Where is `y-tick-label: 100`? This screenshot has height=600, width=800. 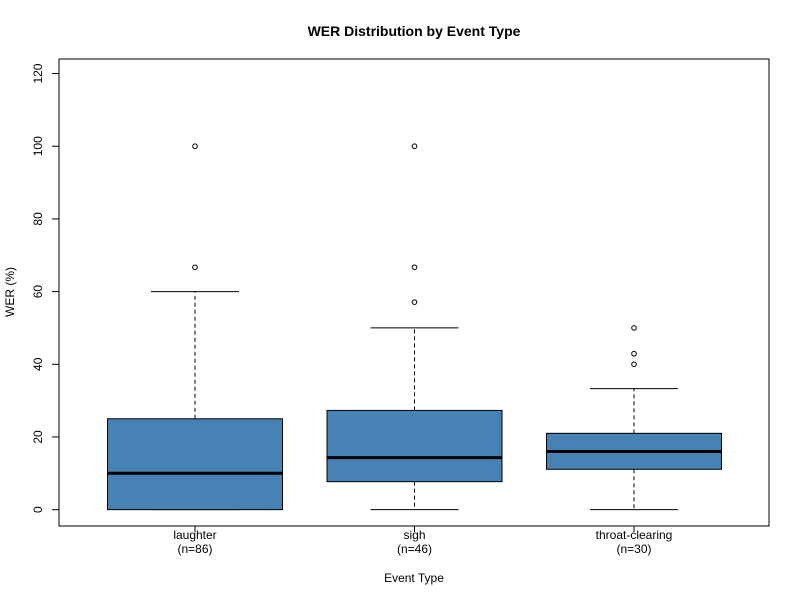 y-tick-label: 100 is located at coordinates (38, 146).